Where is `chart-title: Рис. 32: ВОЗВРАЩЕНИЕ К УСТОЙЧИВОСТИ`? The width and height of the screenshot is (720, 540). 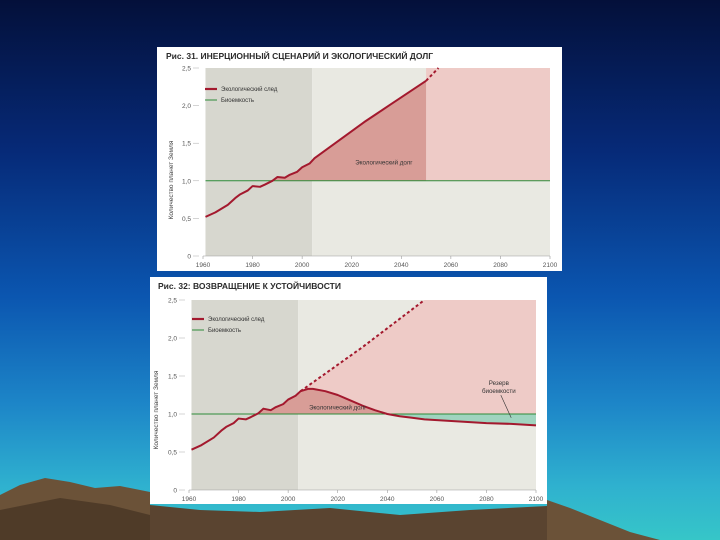
chart-title: Рис. 32: ВОЗВРАЩЕНИЕ К УСТОЙЧИВОСТИ is located at coordinates (249, 285).